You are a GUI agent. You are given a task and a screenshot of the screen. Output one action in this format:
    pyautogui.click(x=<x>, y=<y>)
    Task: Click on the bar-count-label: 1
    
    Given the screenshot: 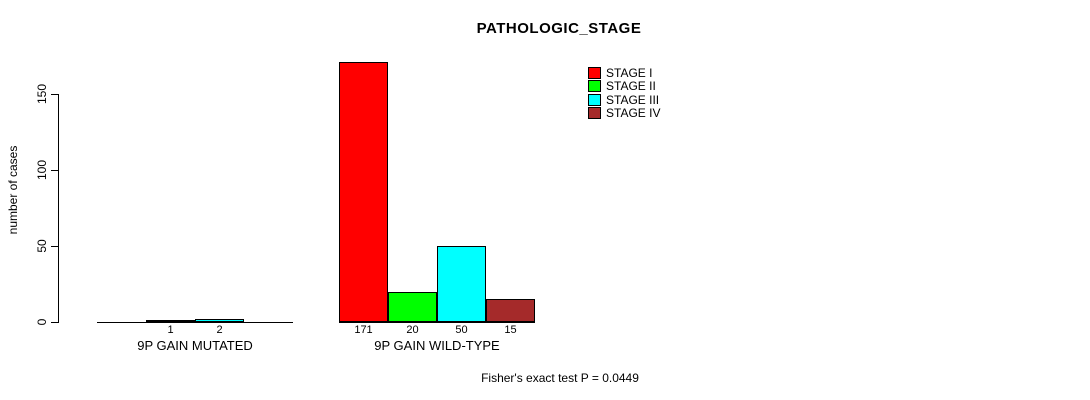 What is the action you would take?
    pyautogui.click(x=170, y=330)
    